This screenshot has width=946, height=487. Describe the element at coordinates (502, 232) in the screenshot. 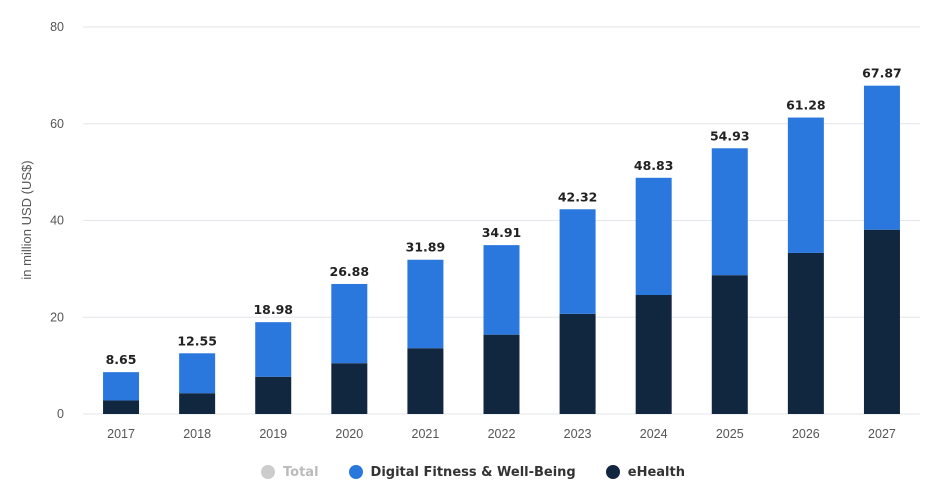

I see `total-label-2022: 34.91` at that location.